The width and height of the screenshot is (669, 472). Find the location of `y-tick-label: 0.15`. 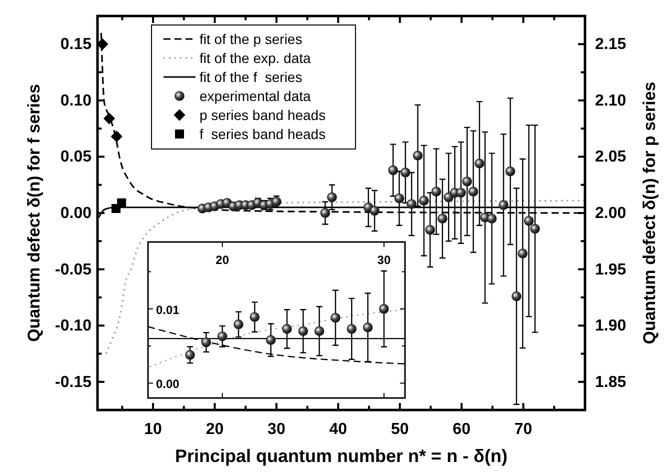

y-tick-label: 0.15 is located at coordinates (76, 45).